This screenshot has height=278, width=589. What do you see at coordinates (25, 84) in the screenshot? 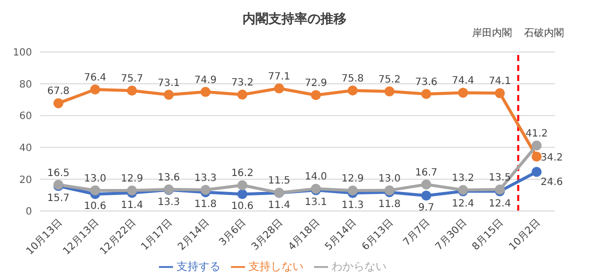
I see `y-tick-label: 80` at bounding box center [25, 84].